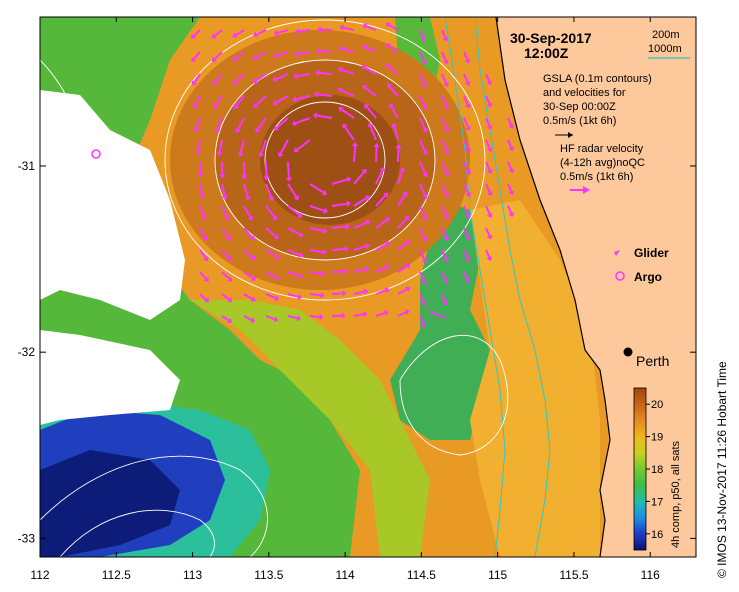 This screenshot has height=592, width=739. Describe the element at coordinates (617, 253) in the screenshot. I see `glider-legend-icon` at that location.